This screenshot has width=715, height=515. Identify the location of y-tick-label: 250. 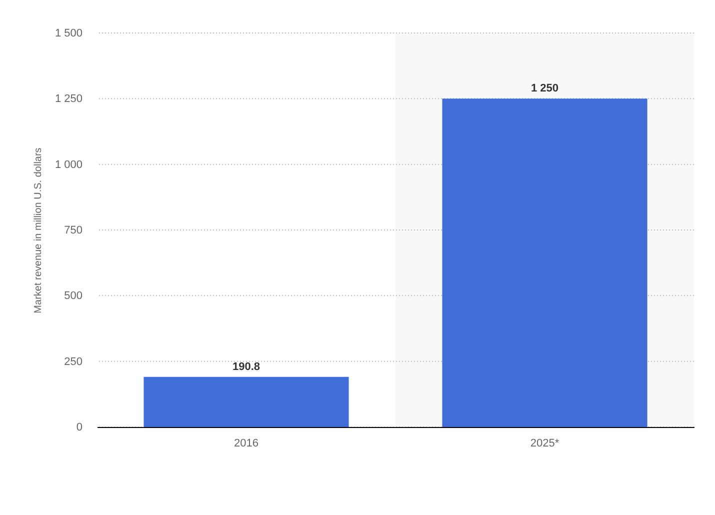
(73, 362).